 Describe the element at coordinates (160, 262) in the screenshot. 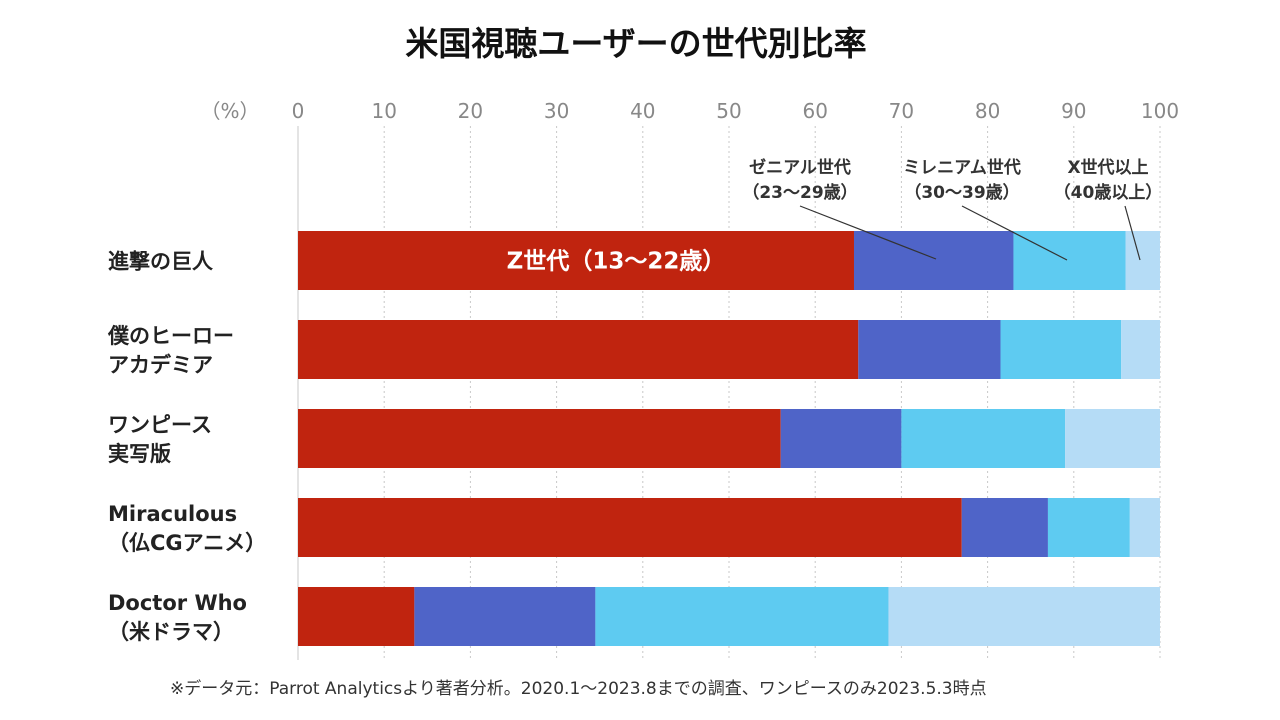

I see `category-label: 進撃の巨人` at that location.